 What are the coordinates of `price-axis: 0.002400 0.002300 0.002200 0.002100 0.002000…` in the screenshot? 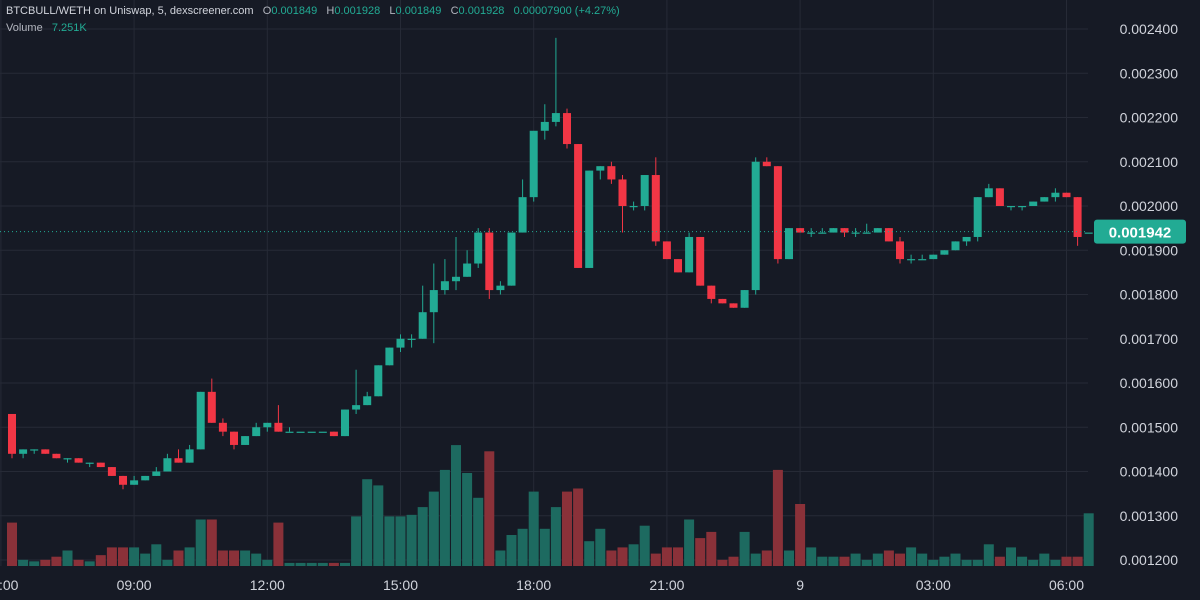 It's located at (1149, 294).